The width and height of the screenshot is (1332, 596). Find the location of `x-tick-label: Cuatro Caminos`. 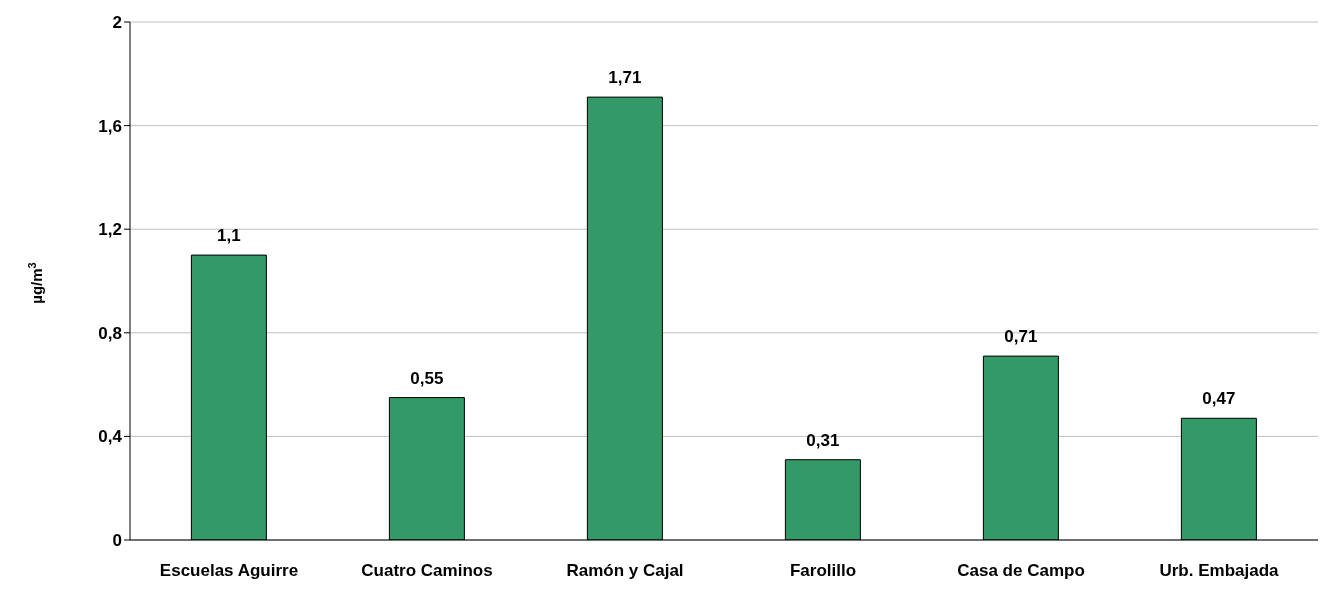

x-tick-label: Cuatro Caminos is located at coordinates (427, 571).